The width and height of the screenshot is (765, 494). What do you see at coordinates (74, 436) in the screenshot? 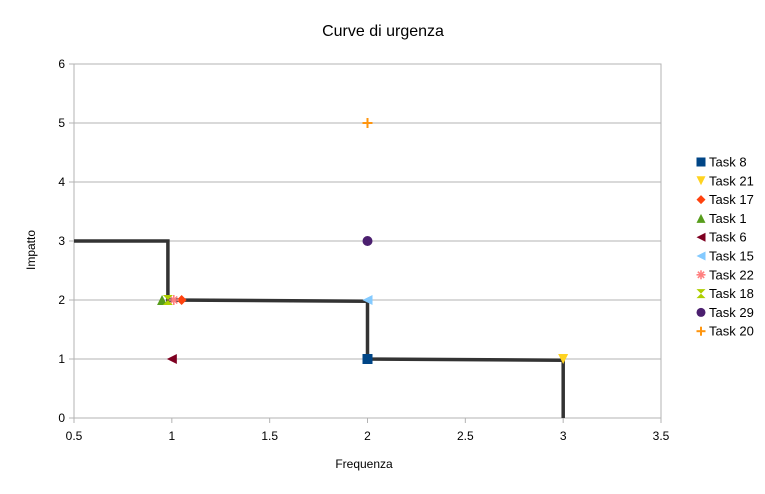
I see `x-tick-label: 0.5` at bounding box center [74, 436].